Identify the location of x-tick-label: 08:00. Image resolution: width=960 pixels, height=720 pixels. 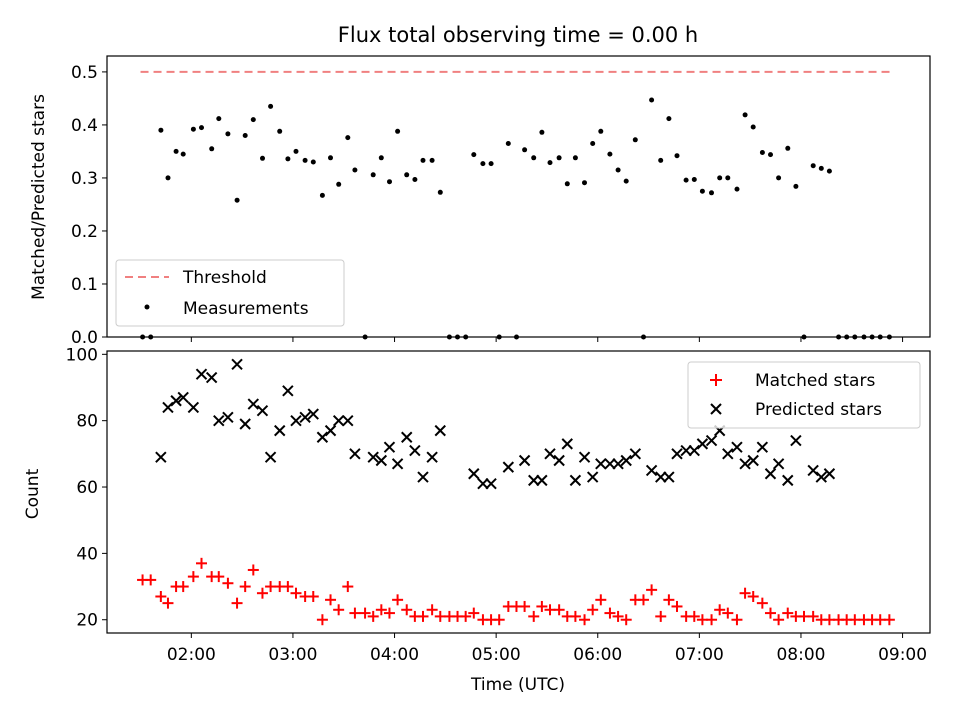
(800, 655).